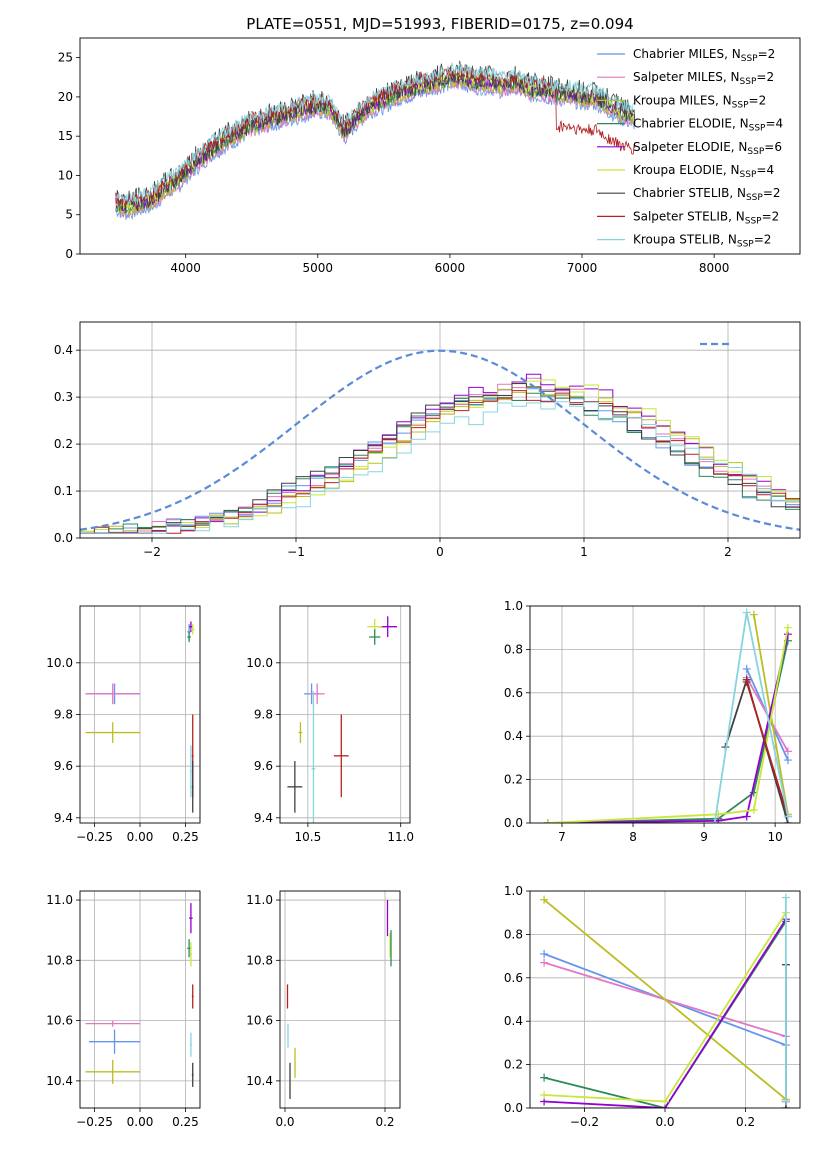 This screenshot has width=819, height=1170. I want to click on plot-area-mass_vs_ebv, so click(340, 999).